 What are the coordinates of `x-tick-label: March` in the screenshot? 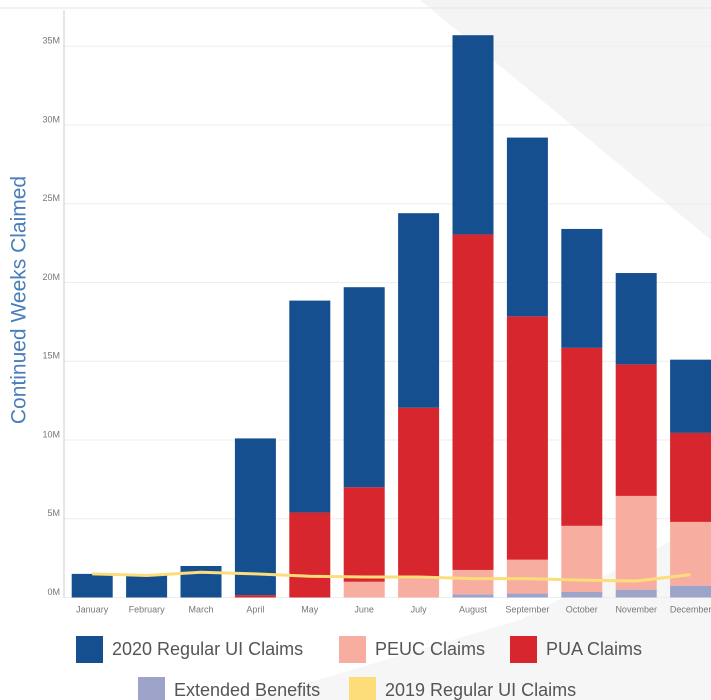 It's located at (200, 609).